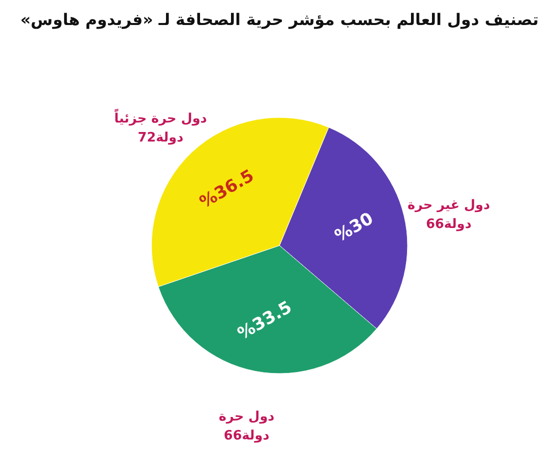 The image size is (559, 459). I want to click on data-label: %30, so click(354, 227).